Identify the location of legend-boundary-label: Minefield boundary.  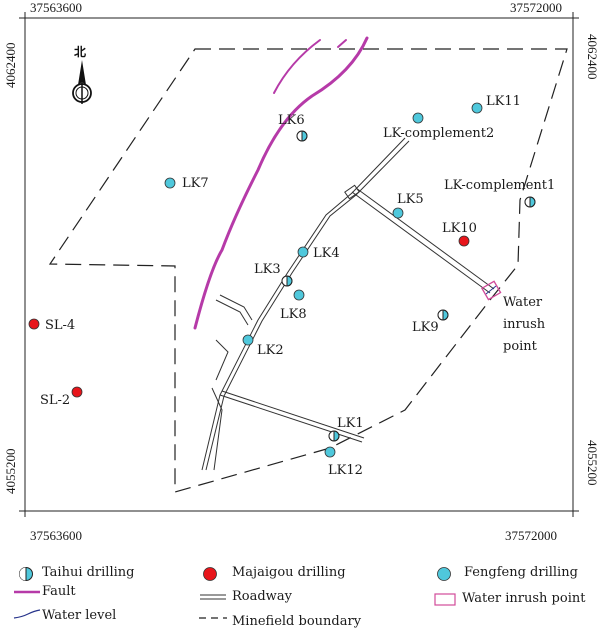
(297, 621).